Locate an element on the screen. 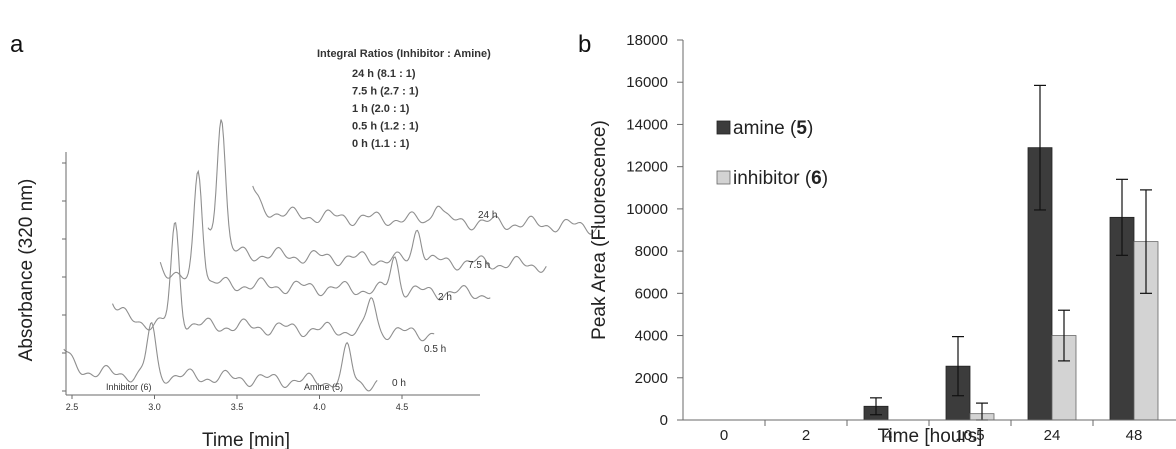 The image size is (1176, 449). panel-a-x-ticks: 2.5 3.0 3.5 4.0 4.5 is located at coordinates (237, 403).